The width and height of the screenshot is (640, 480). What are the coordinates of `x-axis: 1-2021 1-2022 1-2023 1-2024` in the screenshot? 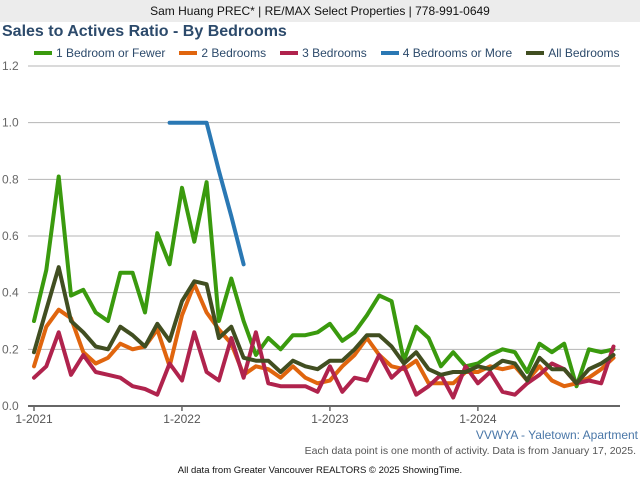 It's located at (317, 415).